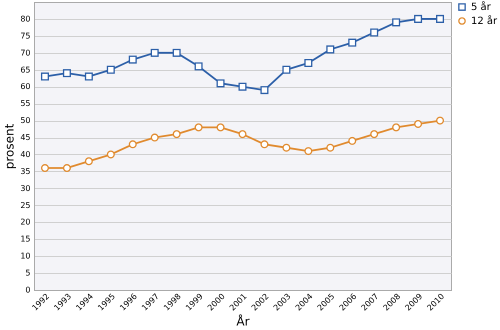 The image size is (500, 330). Describe the element at coordinates (25, 69) in the screenshot. I see `y-tick-label: 65` at that location.